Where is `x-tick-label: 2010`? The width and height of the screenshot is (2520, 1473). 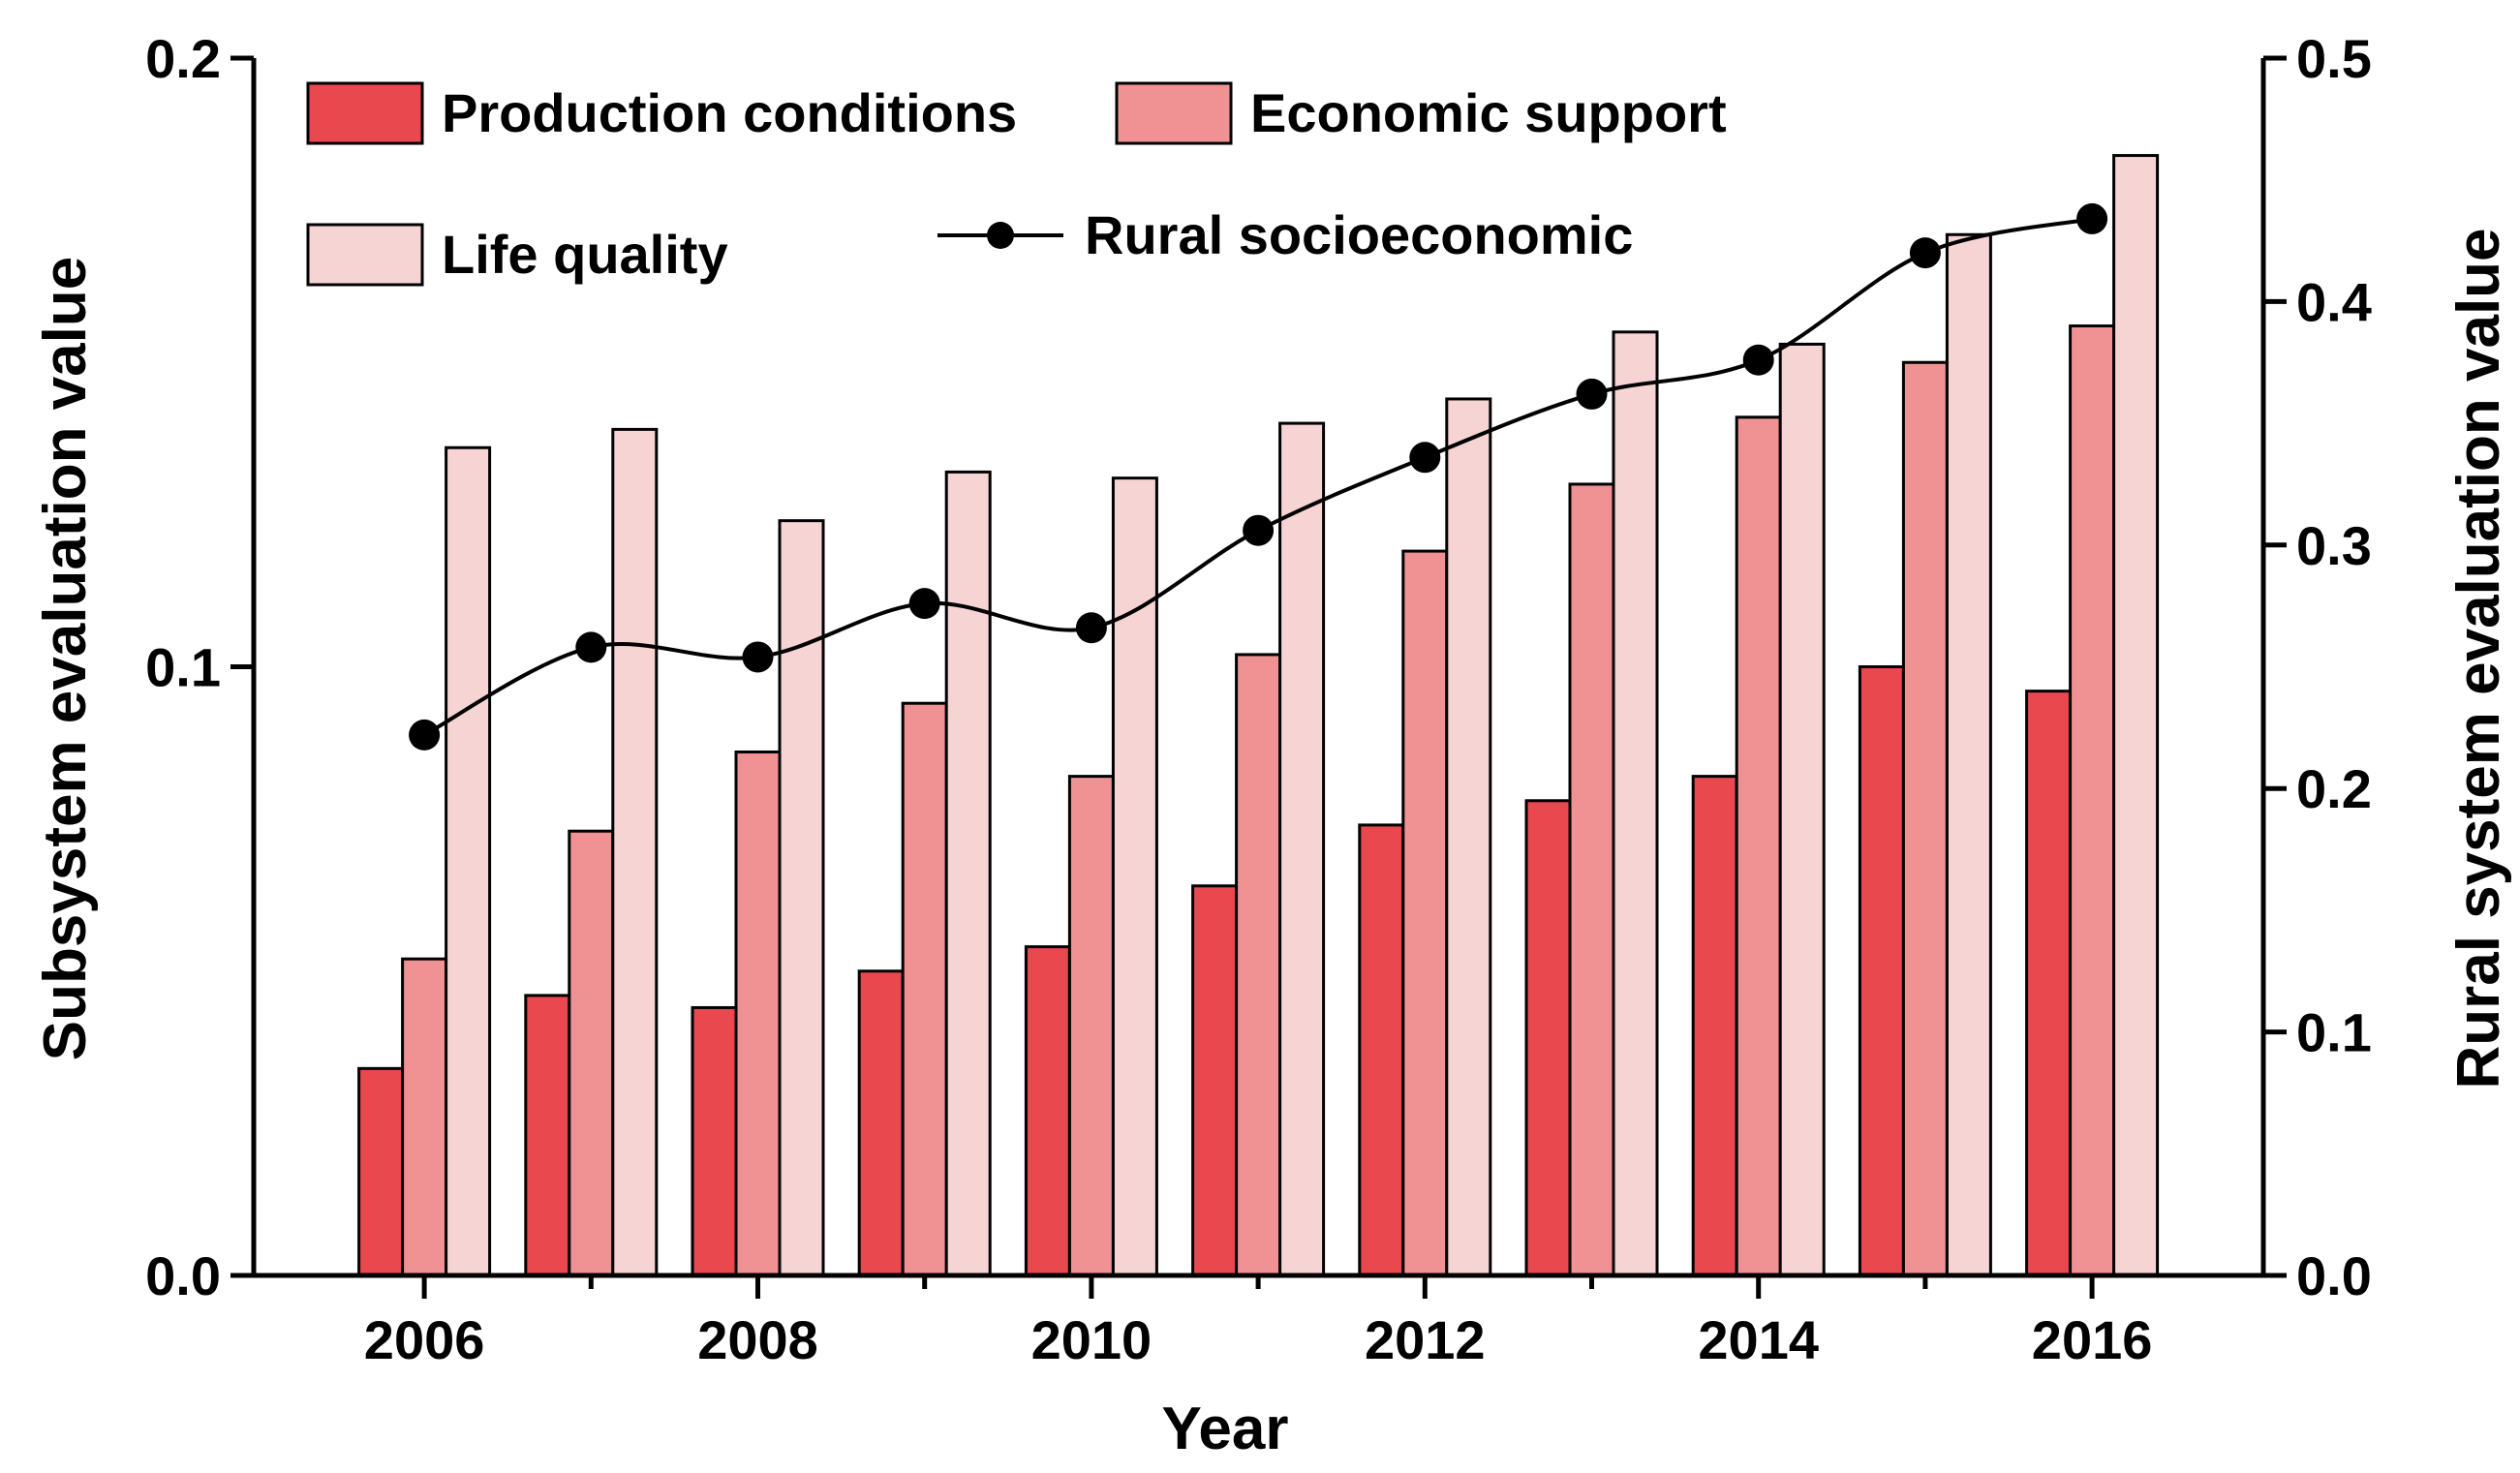
x-tick-label: 2010 is located at coordinates (1092, 1340).